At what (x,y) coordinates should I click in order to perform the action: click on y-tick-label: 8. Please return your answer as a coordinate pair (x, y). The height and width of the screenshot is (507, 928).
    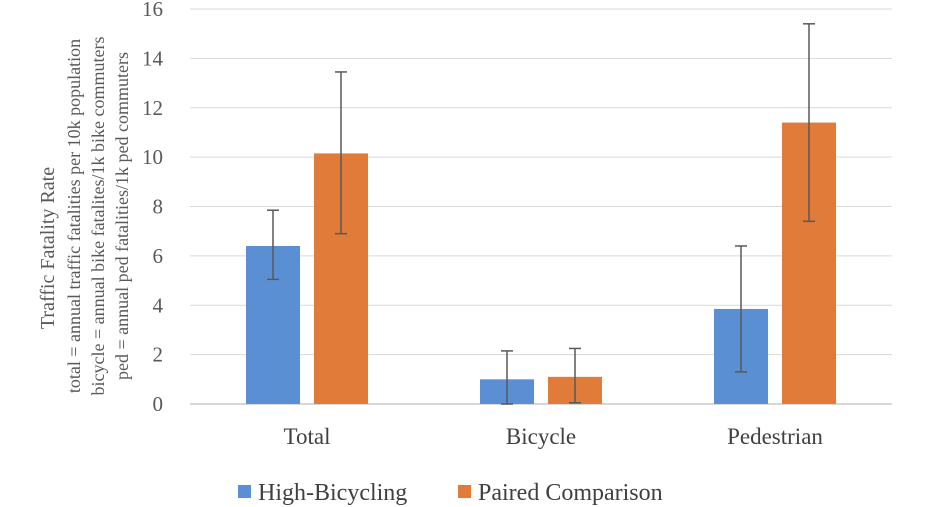
    Looking at the image, I should click on (158, 207).